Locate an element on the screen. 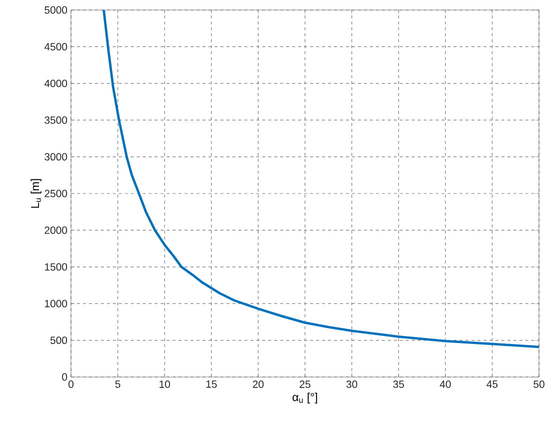  y-tick-label: 1500 is located at coordinates (56, 267).